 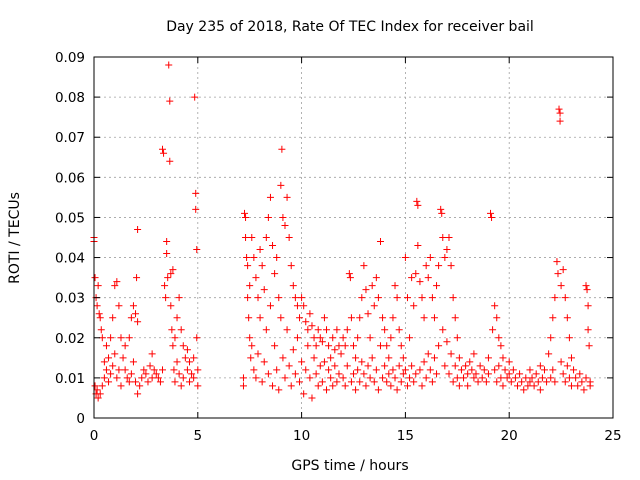 What do you see at coordinates (94, 436) in the screenshot?
I see `x-tick-label: 0` at bounding box center [94, 436].